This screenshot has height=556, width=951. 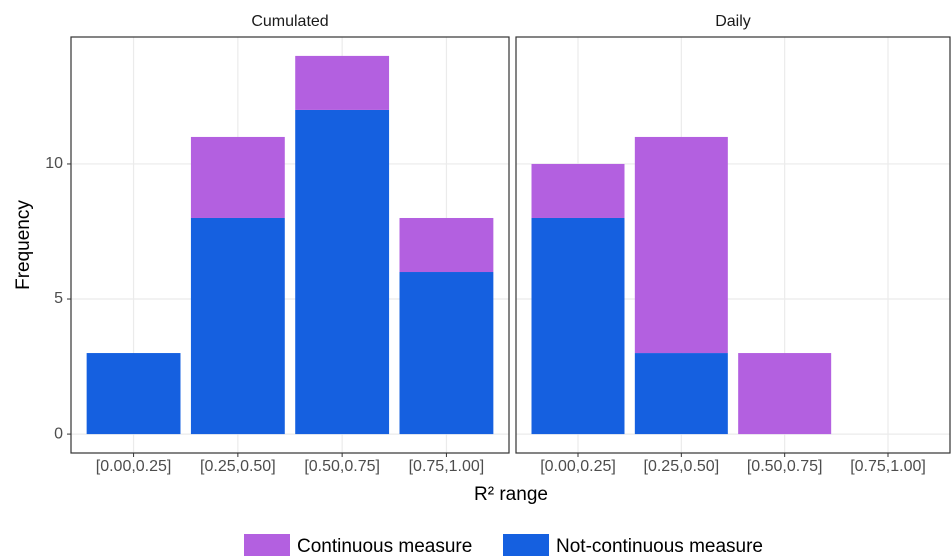 I want to click on y-tick-label: 10, so click(x=54, y=163).